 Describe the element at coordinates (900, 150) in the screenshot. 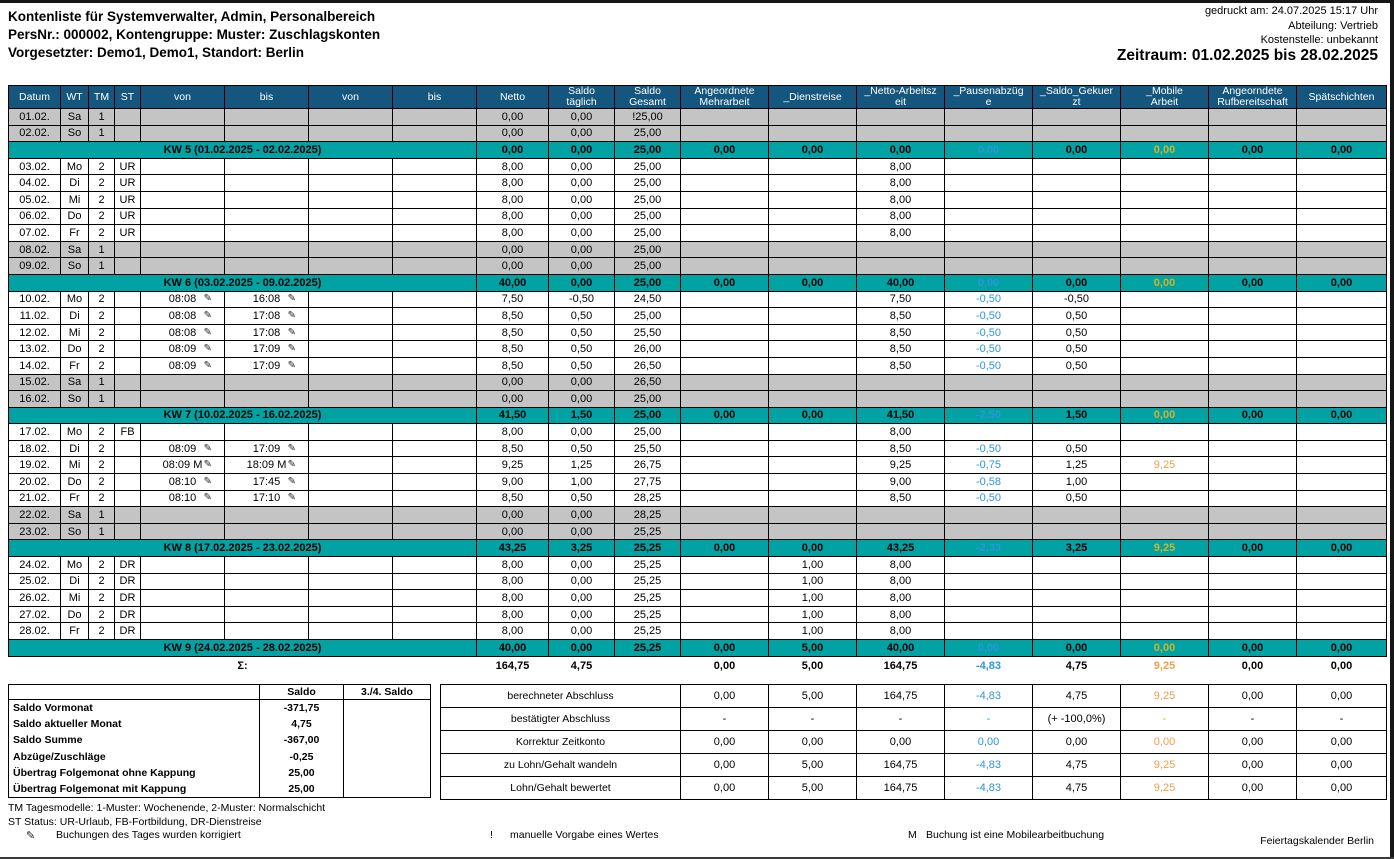

I see `cell-naz: 0,00` at that location.